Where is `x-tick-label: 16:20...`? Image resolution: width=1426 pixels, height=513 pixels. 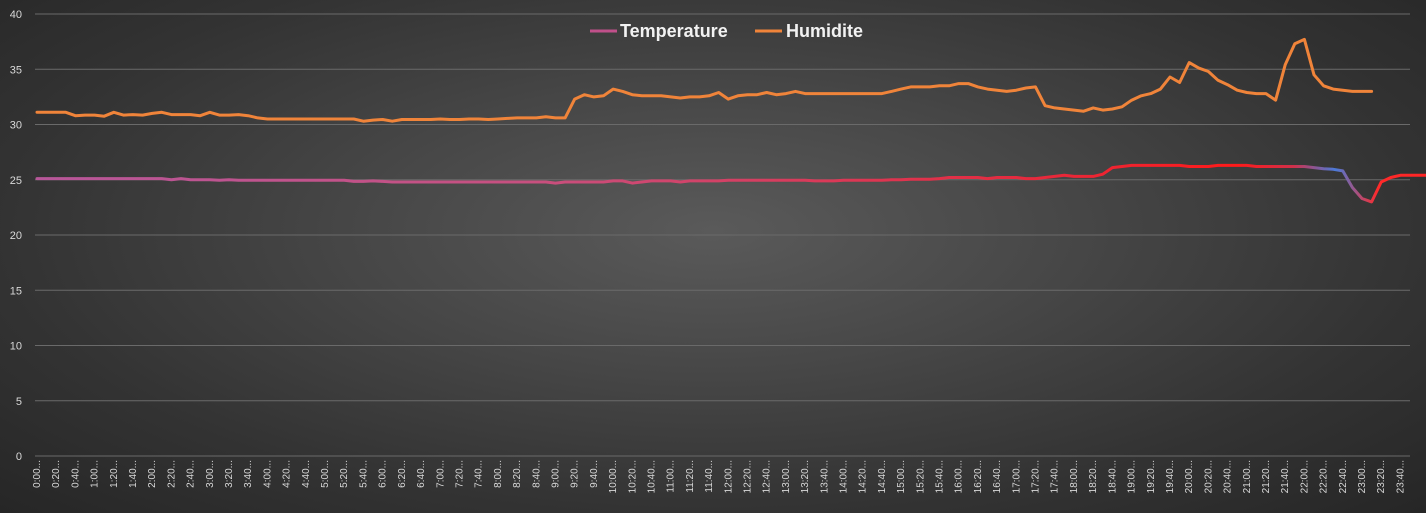 x-tick-label: 16:20... is located at coordinates (978, 476).